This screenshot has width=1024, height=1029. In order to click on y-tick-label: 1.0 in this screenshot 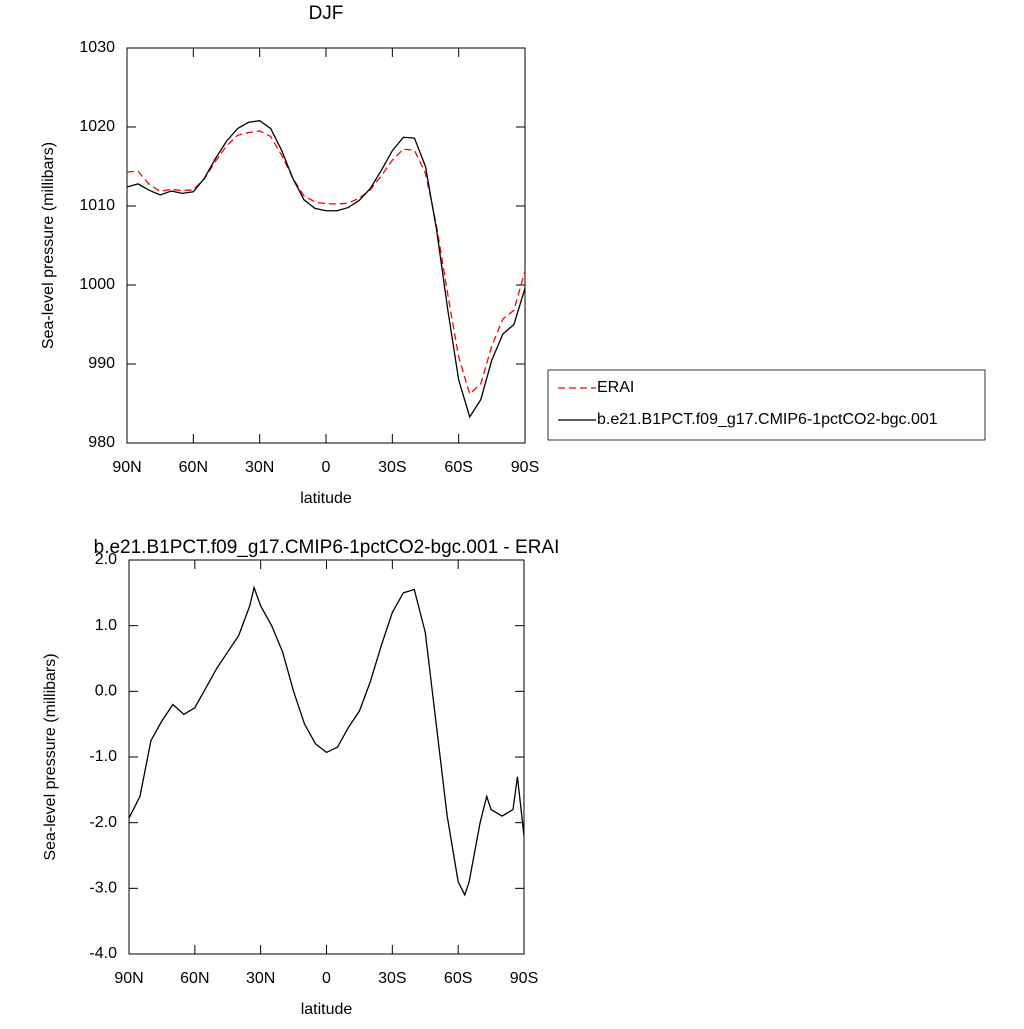, I will do `click(106, 625)`.